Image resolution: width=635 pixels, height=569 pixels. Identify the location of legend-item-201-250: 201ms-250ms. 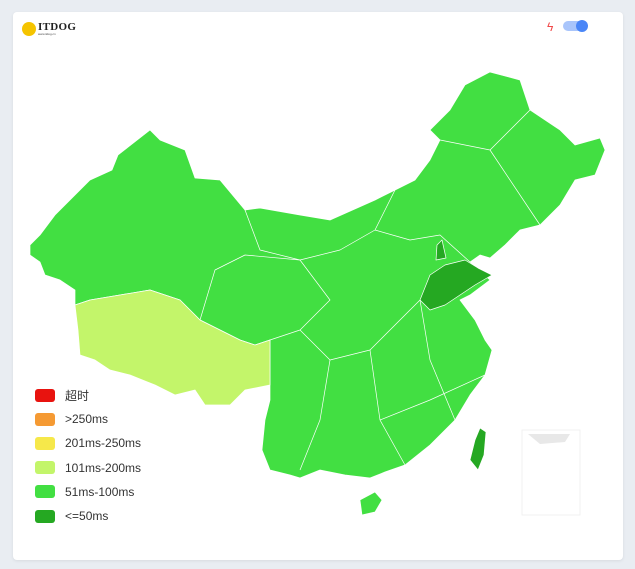
(88, 443).